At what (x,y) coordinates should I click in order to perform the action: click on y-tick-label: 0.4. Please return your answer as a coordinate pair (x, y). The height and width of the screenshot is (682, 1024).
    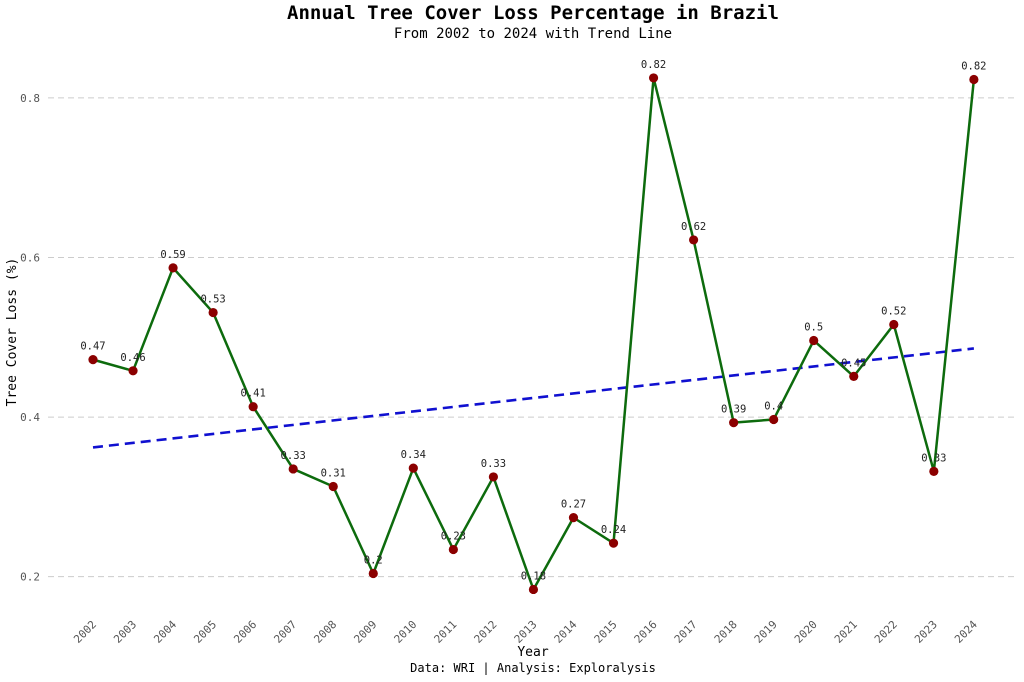
    Looking at the image, I should click on (30, 417).